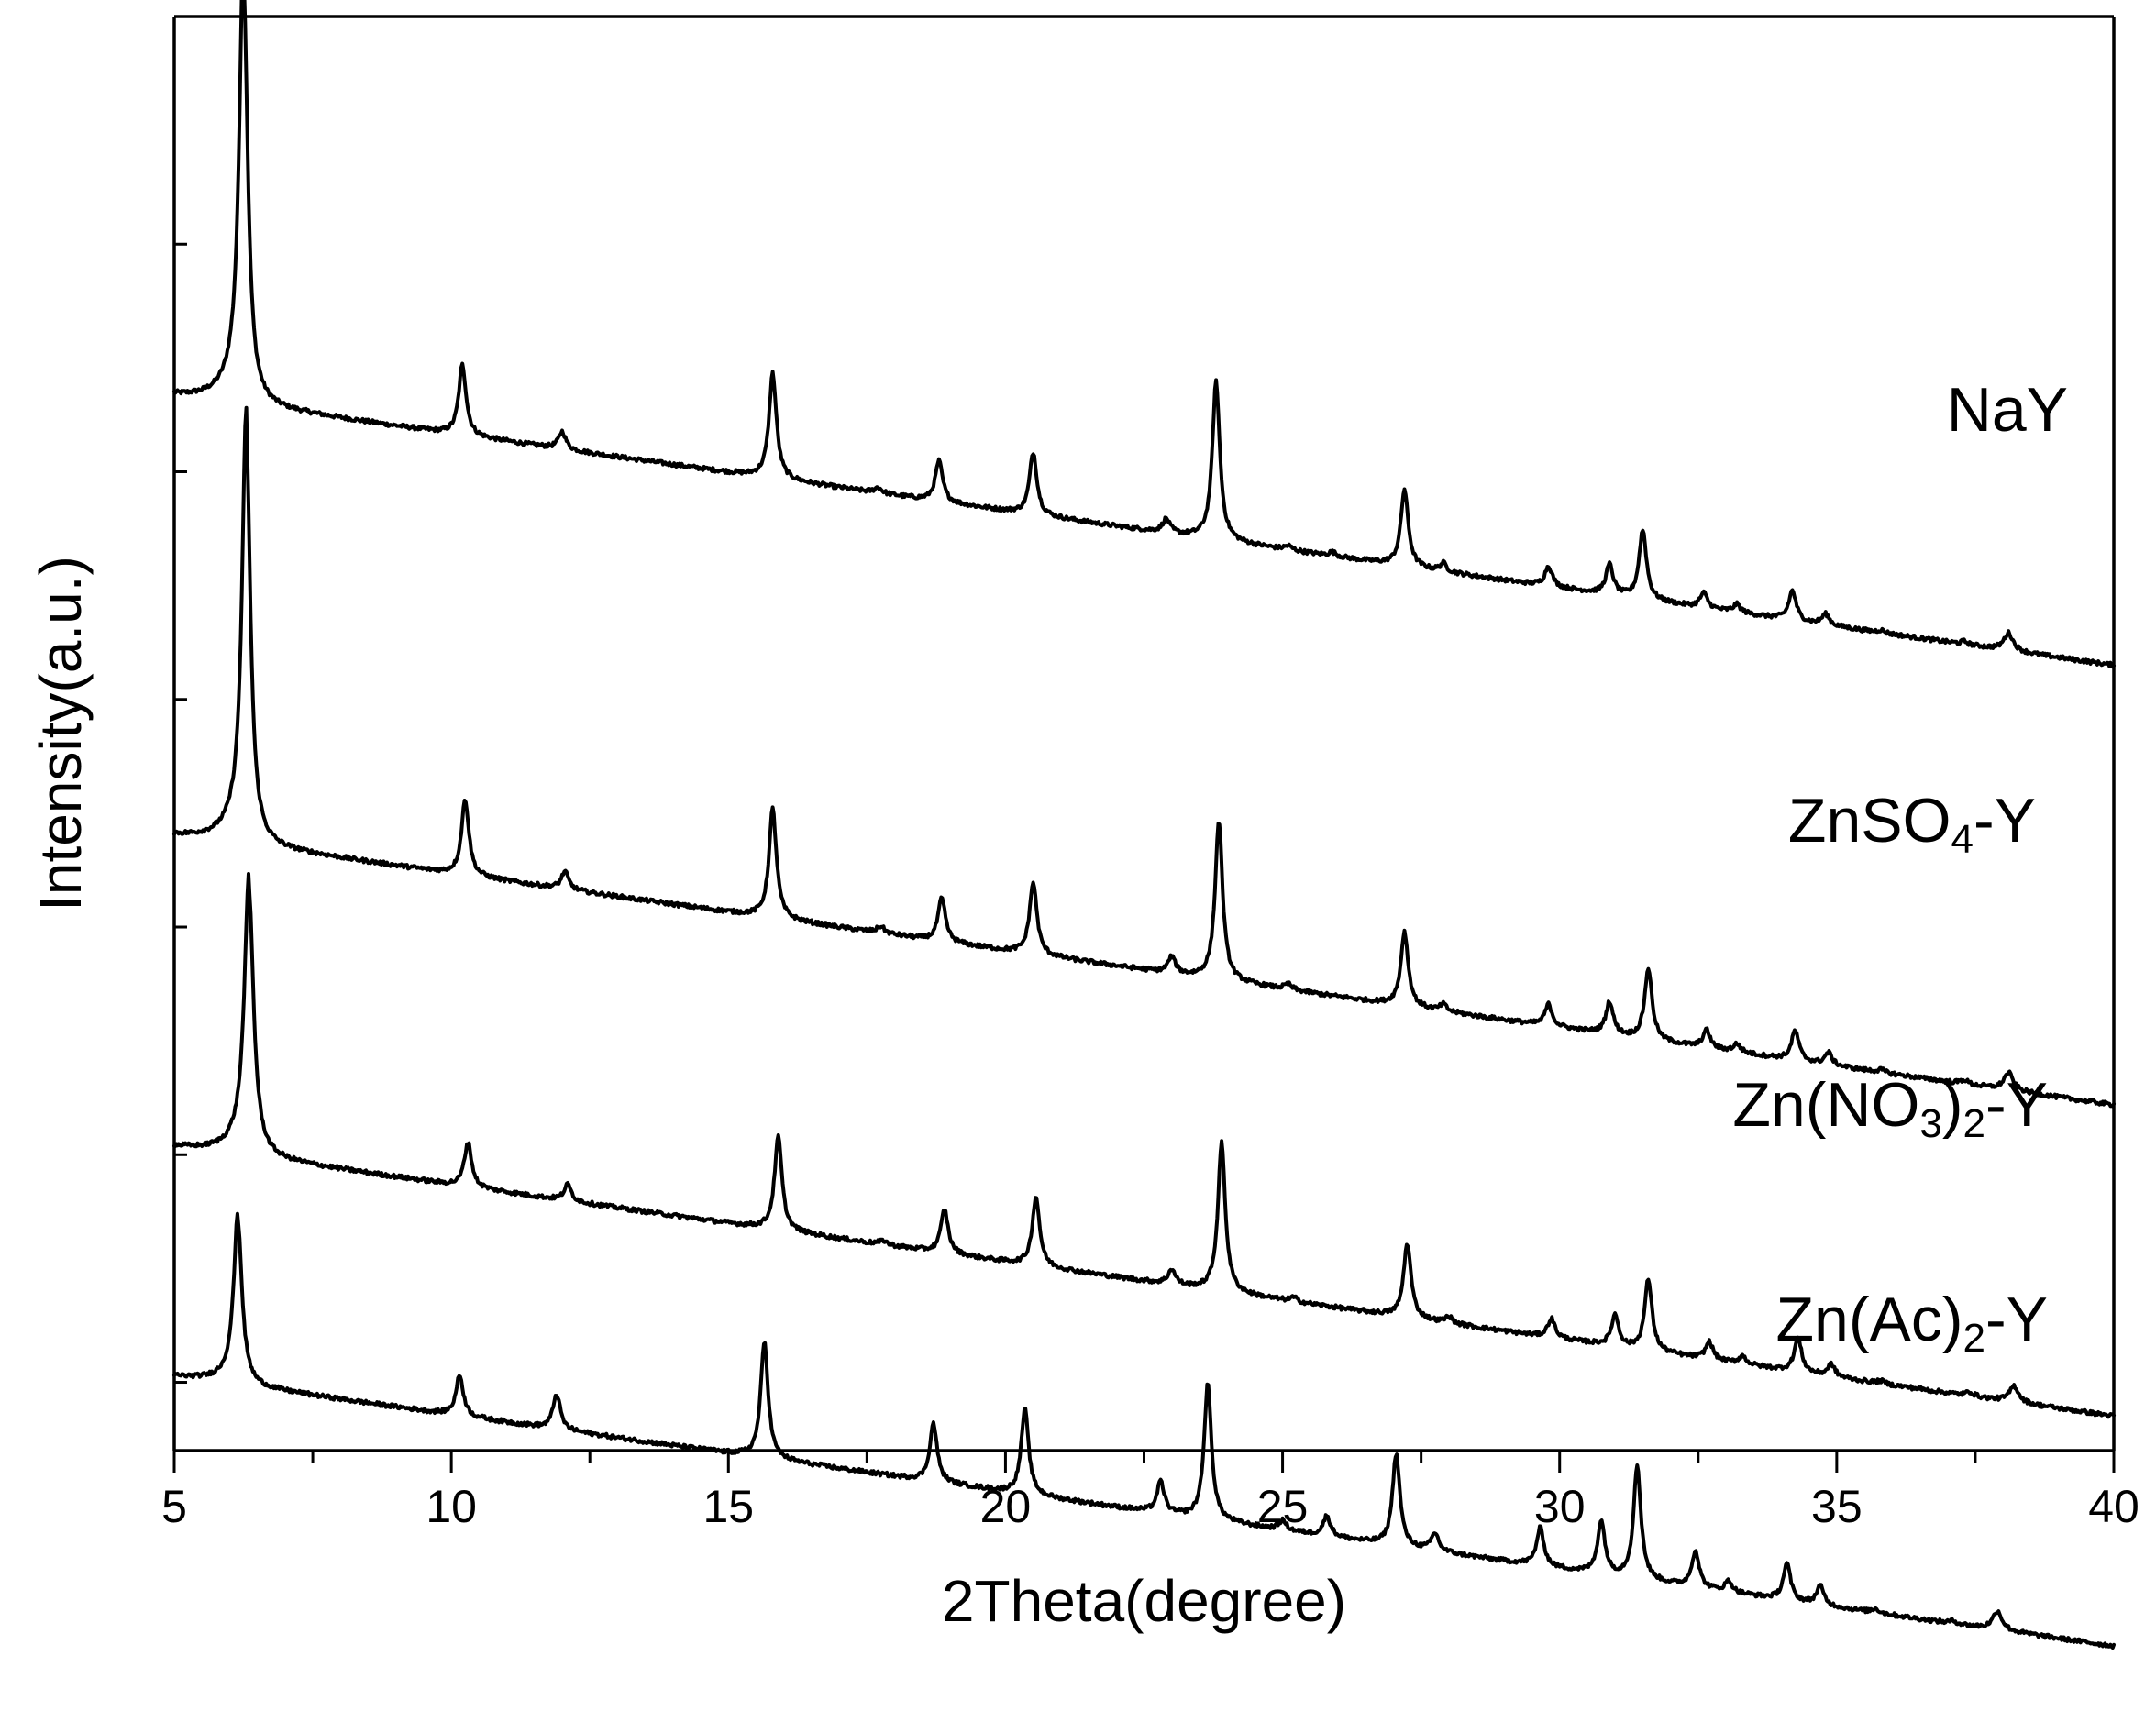 This screenshot has height=1711, width=2156. Describe the element at coordinates (1006, 1506) in the screenshot. I see `x-tick-label: 20` at that location.